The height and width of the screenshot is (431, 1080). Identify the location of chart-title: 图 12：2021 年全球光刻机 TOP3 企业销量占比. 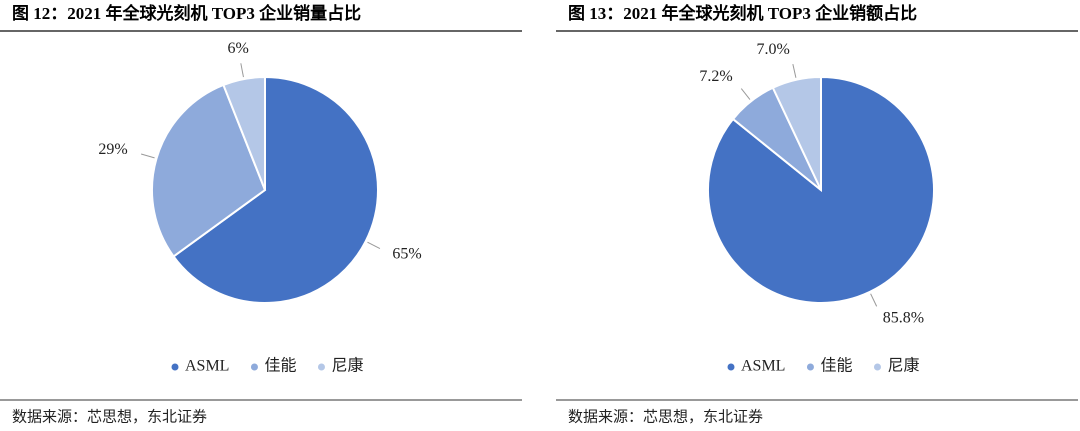
(186, 13).